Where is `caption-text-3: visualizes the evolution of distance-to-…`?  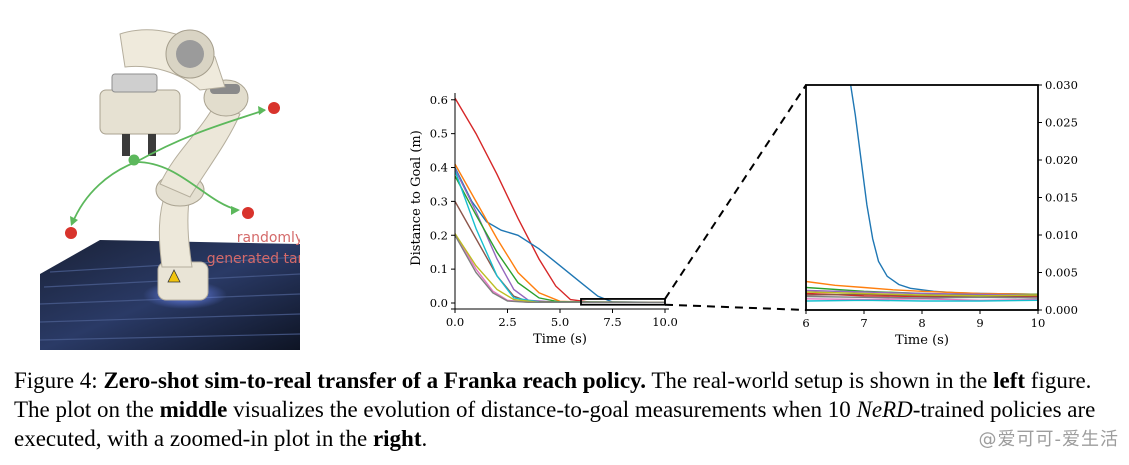
caption-text-3: visualizes the evolution of distance-to-… is located at coordinates (542, 409).